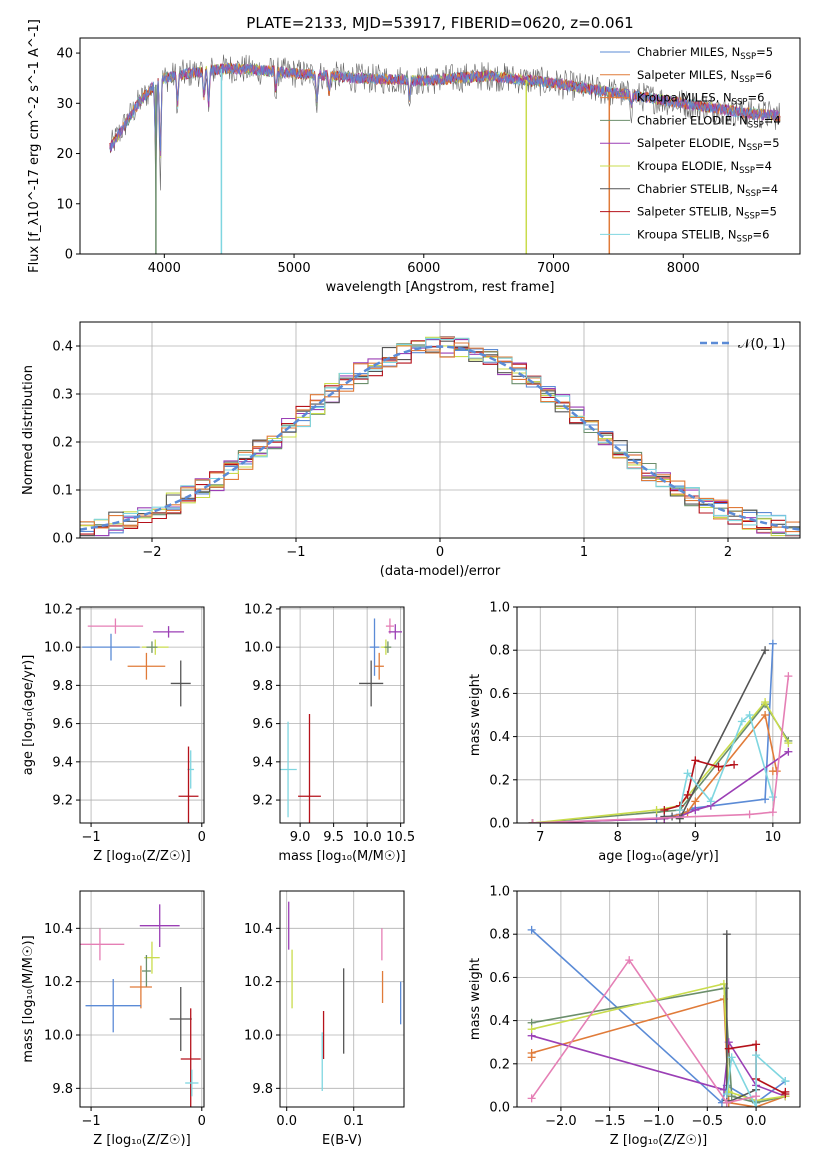  What do you see at coordinates (690, 212) in the screenshot?
I see `legend-label-text: Salpeter STELIB, N` at bounding box center [690, 212].